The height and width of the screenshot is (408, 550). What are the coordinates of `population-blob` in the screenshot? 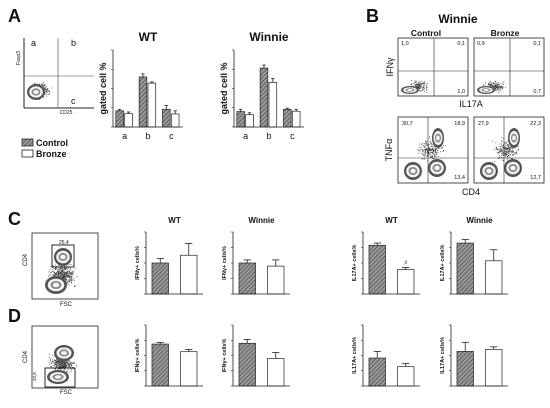 It's located at (514, 138).